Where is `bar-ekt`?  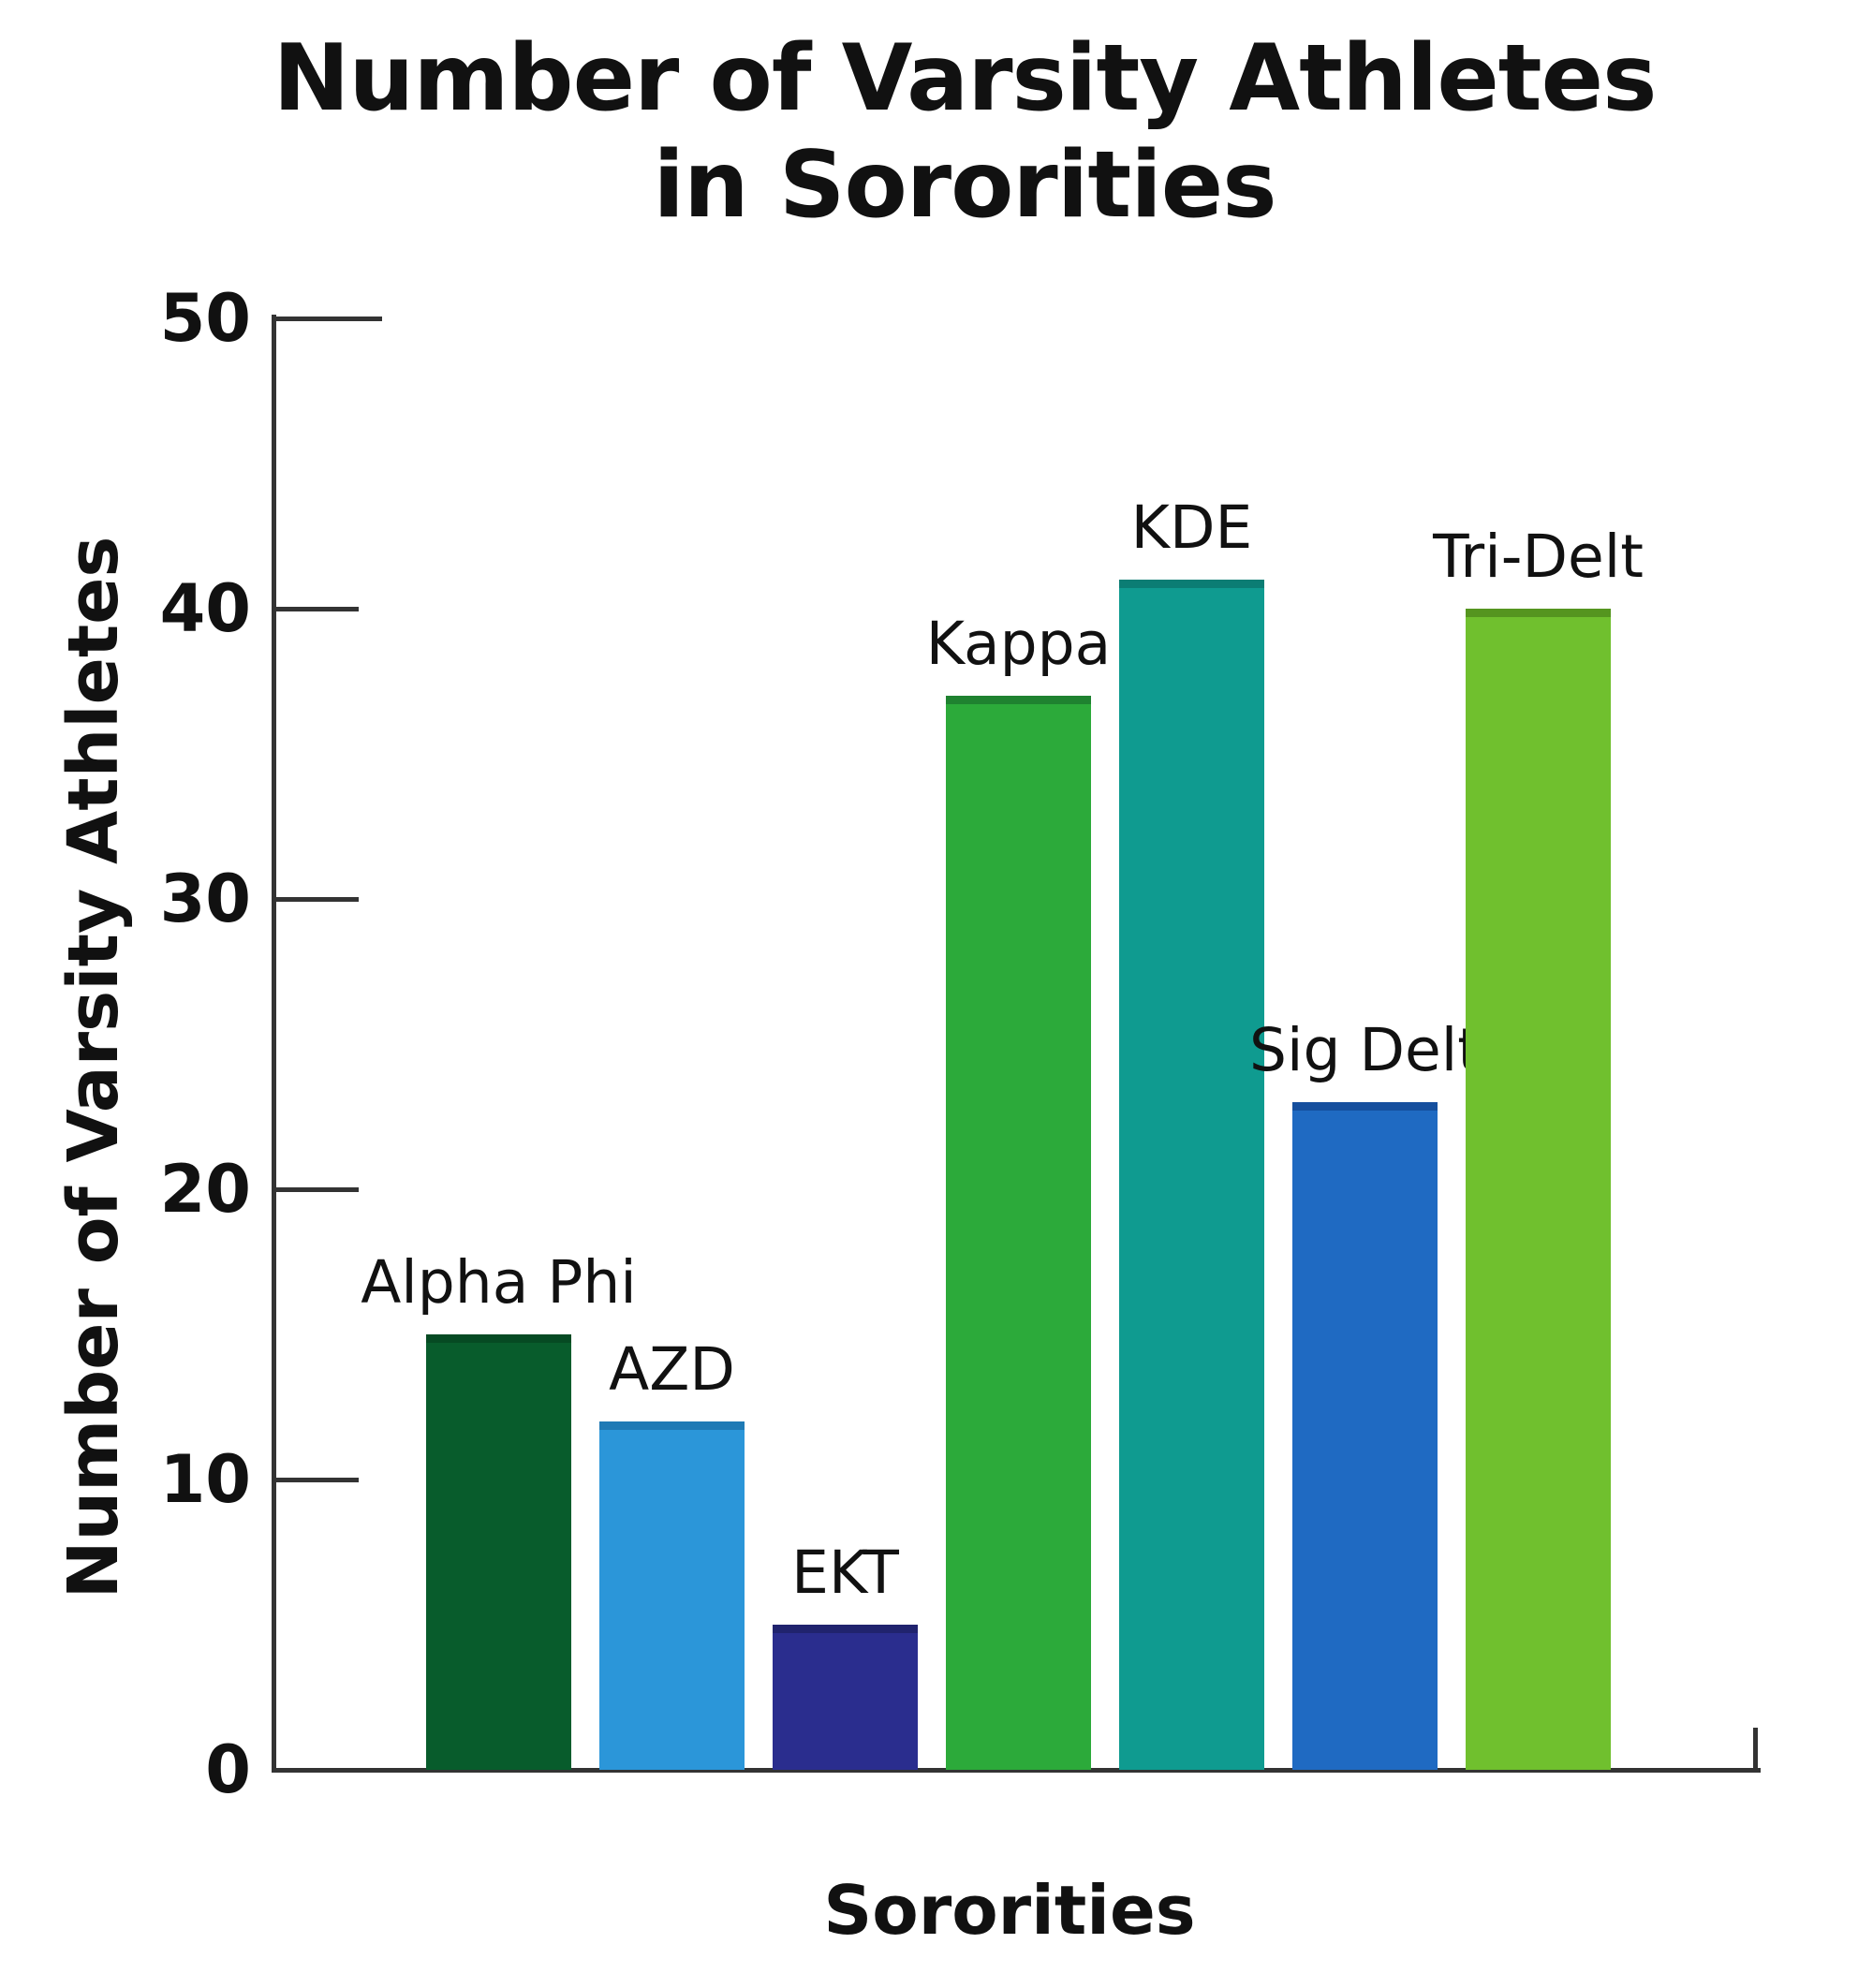
bar-ekt is located at coordinates (846, 1698).